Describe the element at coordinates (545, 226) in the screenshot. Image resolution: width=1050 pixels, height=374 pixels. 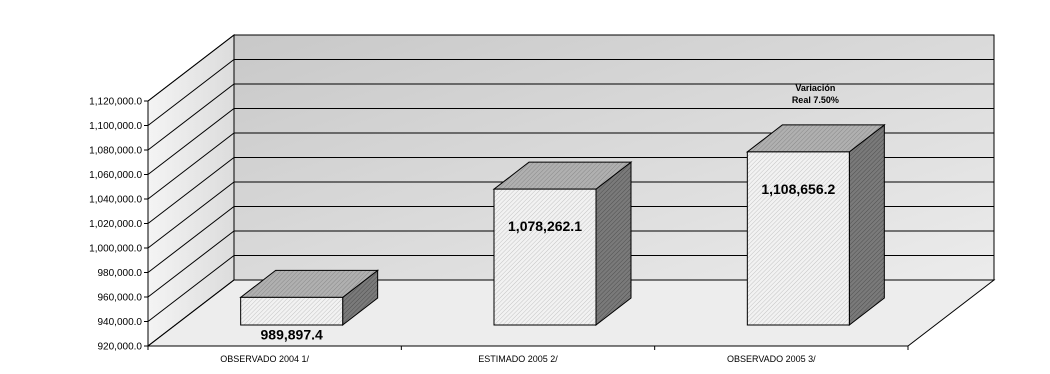
I see `bar-value-label: 1,078,262.1` at that location.